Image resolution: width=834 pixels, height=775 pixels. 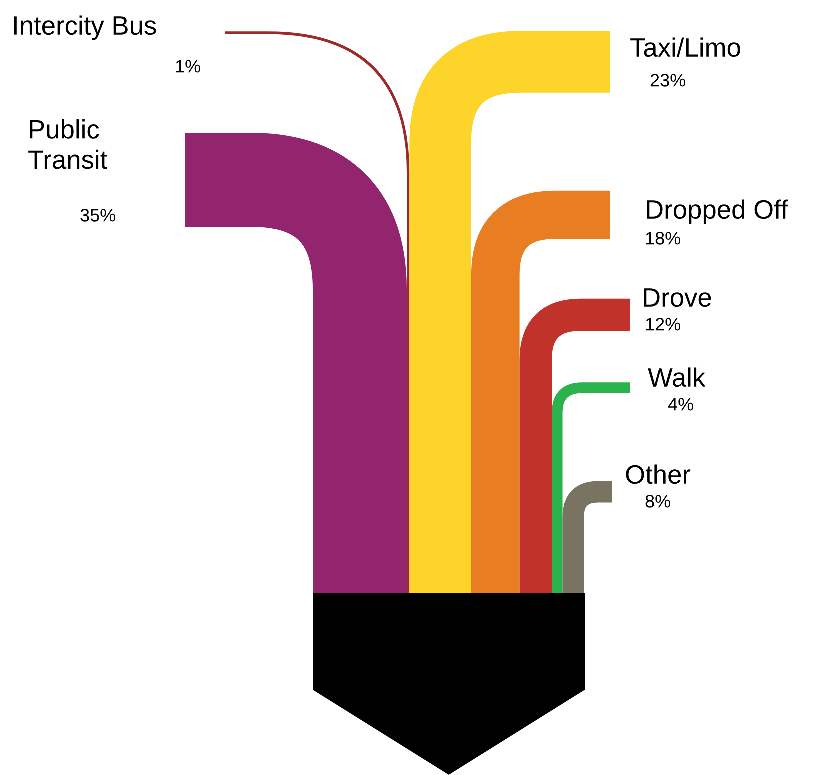 What do you see at coordinates (85, 28) in the screenshot?
I see `category-label: Intercity Bus` at bounding box center [85, 28].